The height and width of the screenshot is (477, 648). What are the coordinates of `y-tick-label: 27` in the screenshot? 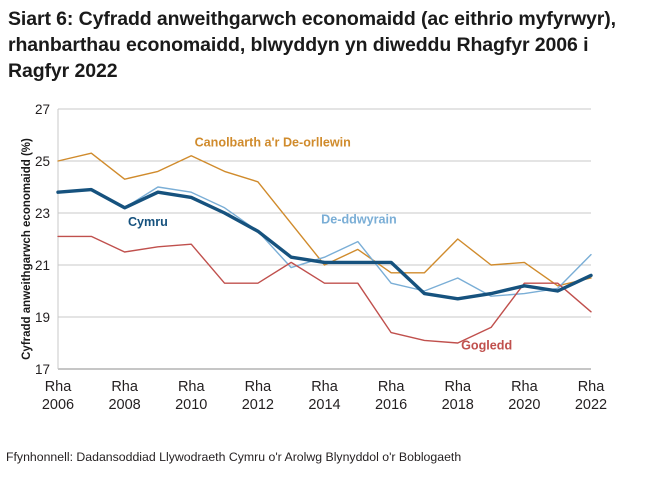 It's located at (42, 109).